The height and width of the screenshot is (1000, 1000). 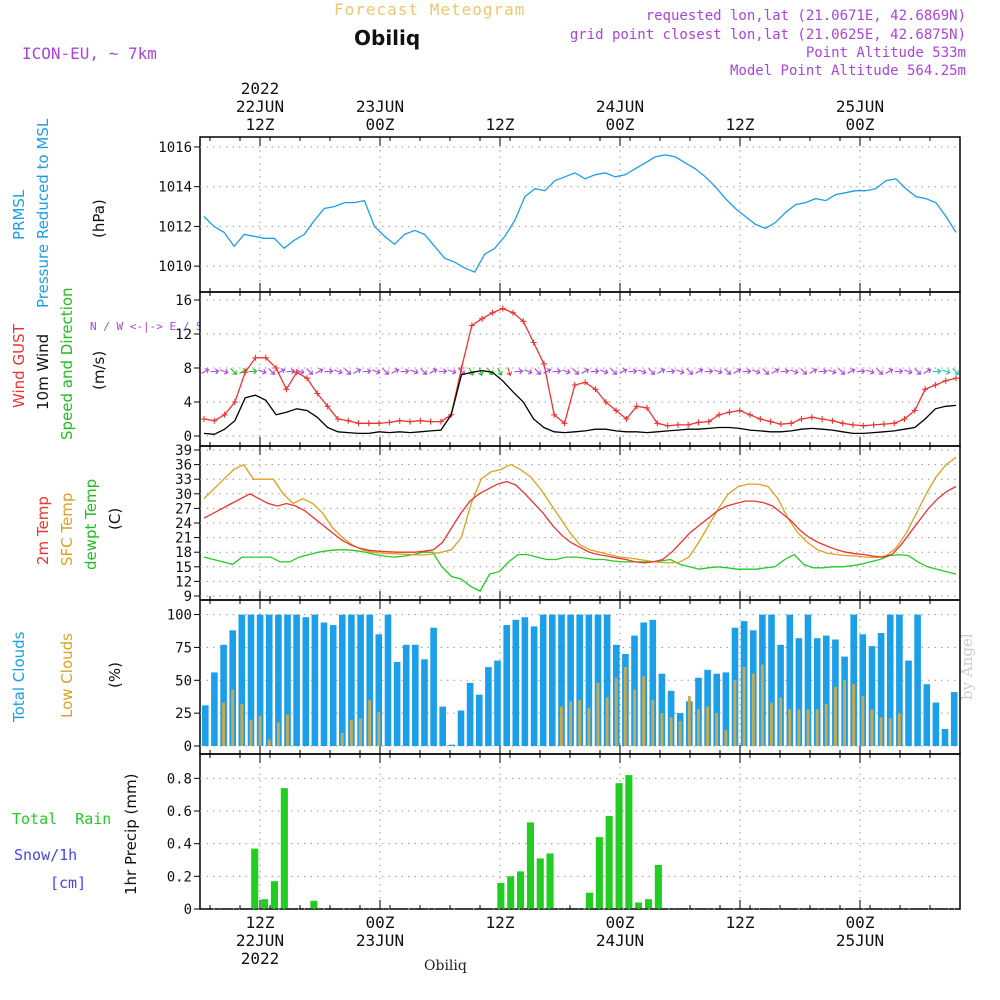 What do you see at coordinates (183, 509) in the screenshot?
I see `y-tick-label: 27` at bounding box center [183, 509].